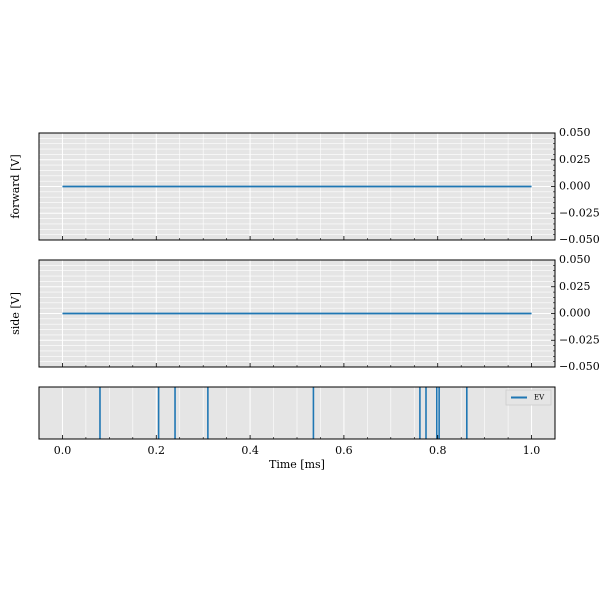 The image size is (600, 600). Describe the element at coordinates (157, 450) in the screenshot. I see `x-tick-label: 0.2` at that location.